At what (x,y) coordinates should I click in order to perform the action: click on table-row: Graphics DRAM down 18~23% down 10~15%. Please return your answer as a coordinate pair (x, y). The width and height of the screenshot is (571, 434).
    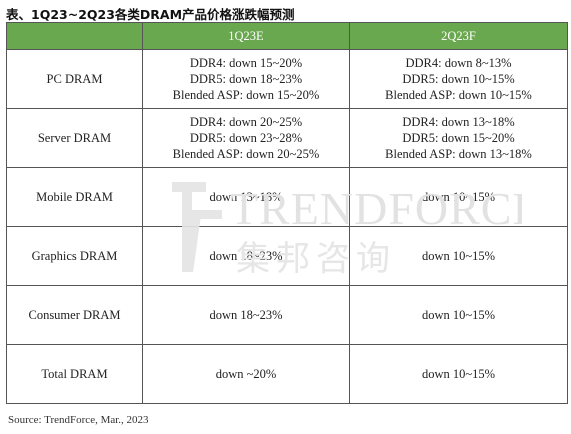
    Looking at the image, I should click on (287, 256).